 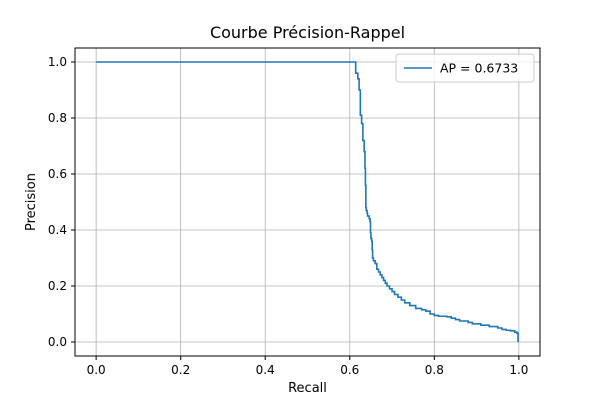 I want to click on x-tick-label: 0.6, so click(x=349, y=370).